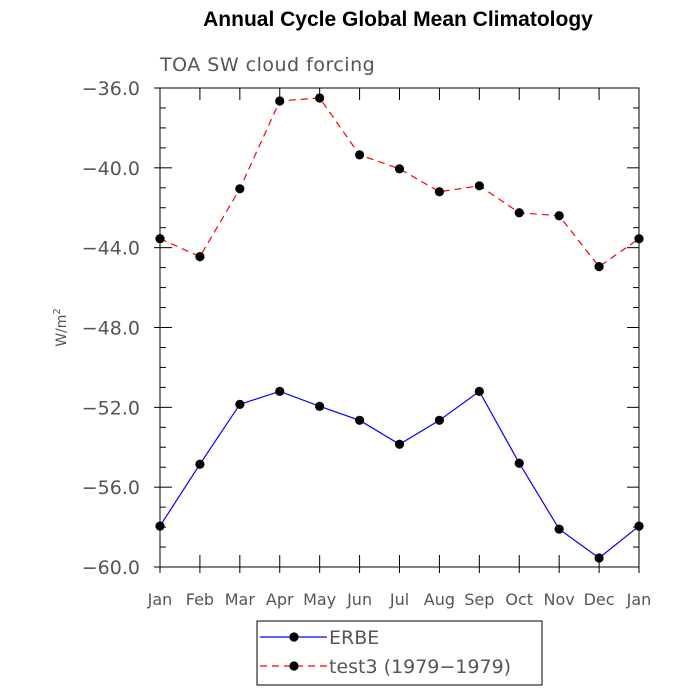 Image resolution: width=700 pixels, height=700 pixels. Describe the element at coordinates (267, 65) in the screenshot. I see `chart-subtitle: TOA SW cloud forcing` at that location.